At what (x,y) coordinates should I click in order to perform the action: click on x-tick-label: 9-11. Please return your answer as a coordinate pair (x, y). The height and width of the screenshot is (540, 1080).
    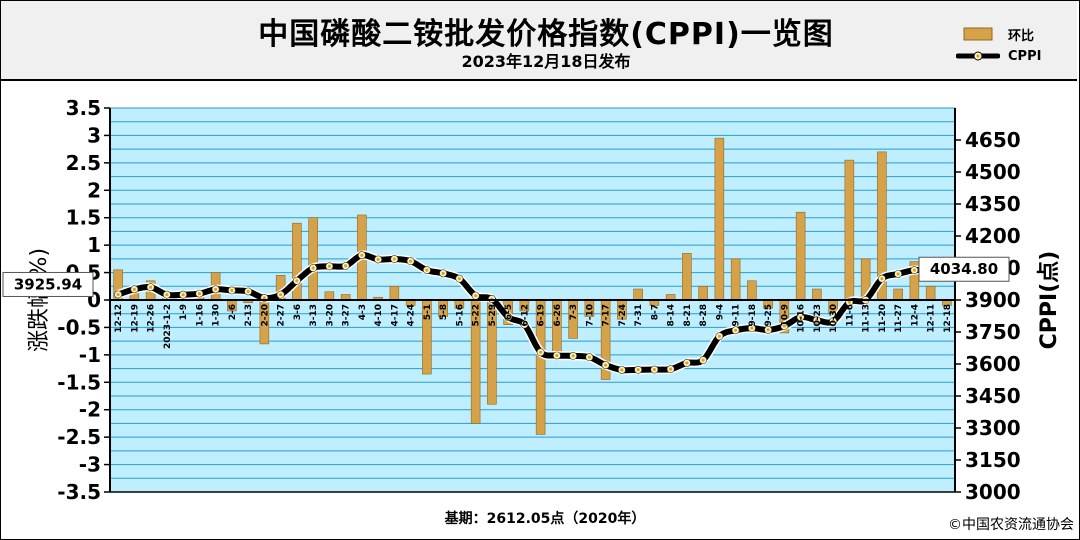
    Looking at the image, I should click on (737, 315).